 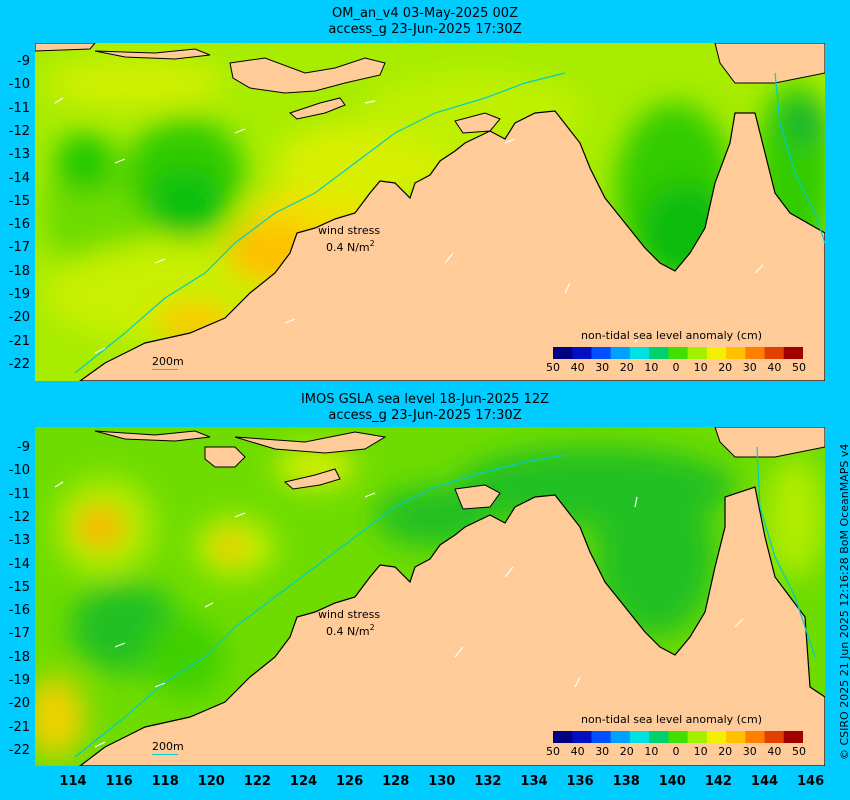 What do you see at coordinates (372, 627) in the screenshot?
I see `panel2-wind-sup: 2` at bounding box center [372, 627].